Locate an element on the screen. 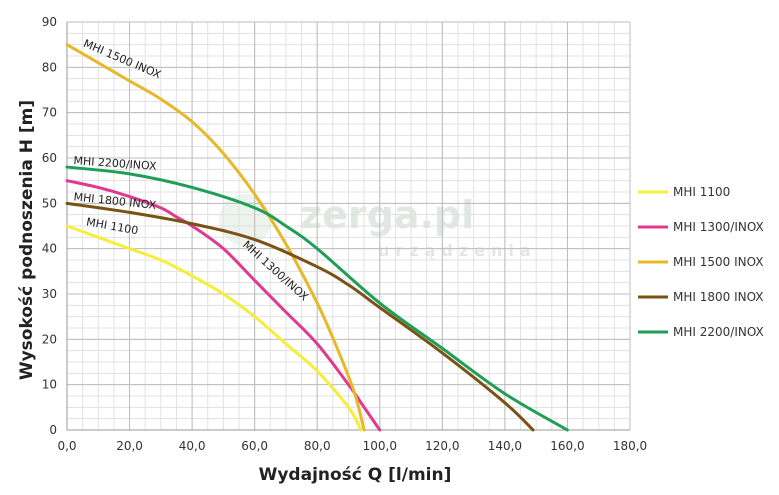 Image resolution: width=779 pixels, height=495 pixels. y-axis-title: Wysokość podnoszenia H [m] is located at coordinates (27, 240).